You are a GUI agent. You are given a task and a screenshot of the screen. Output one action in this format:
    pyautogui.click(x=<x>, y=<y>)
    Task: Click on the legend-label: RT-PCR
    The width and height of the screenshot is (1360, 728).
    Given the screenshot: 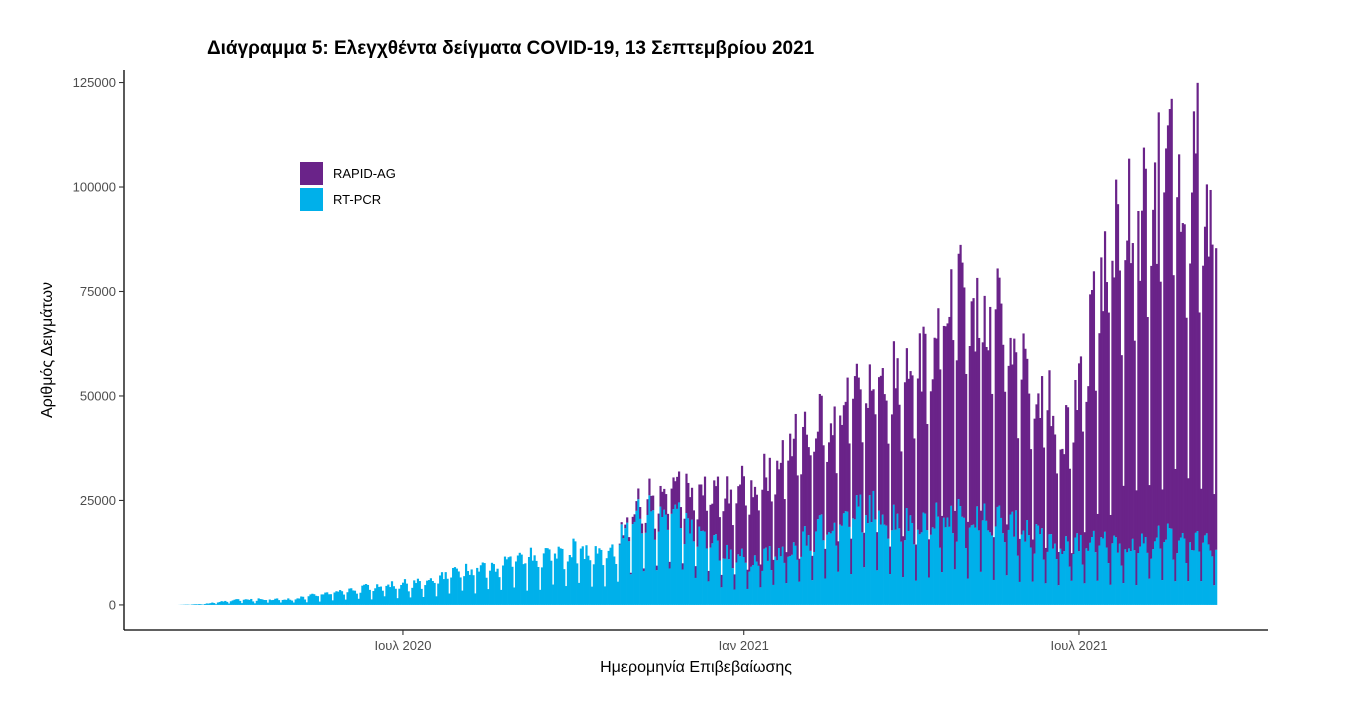 What is the action you would take?
    pyautogui.click(x=357, y=199)
    